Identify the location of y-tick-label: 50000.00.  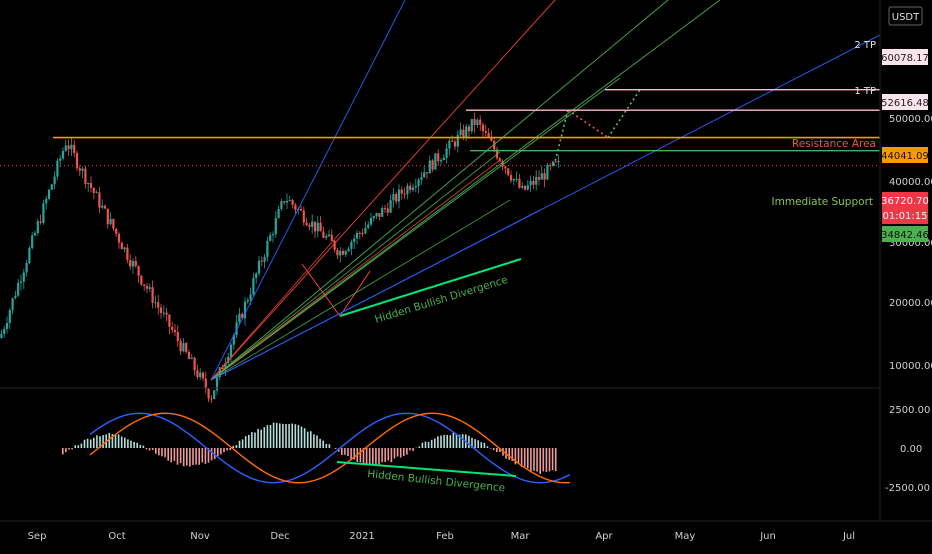
(910, 119).